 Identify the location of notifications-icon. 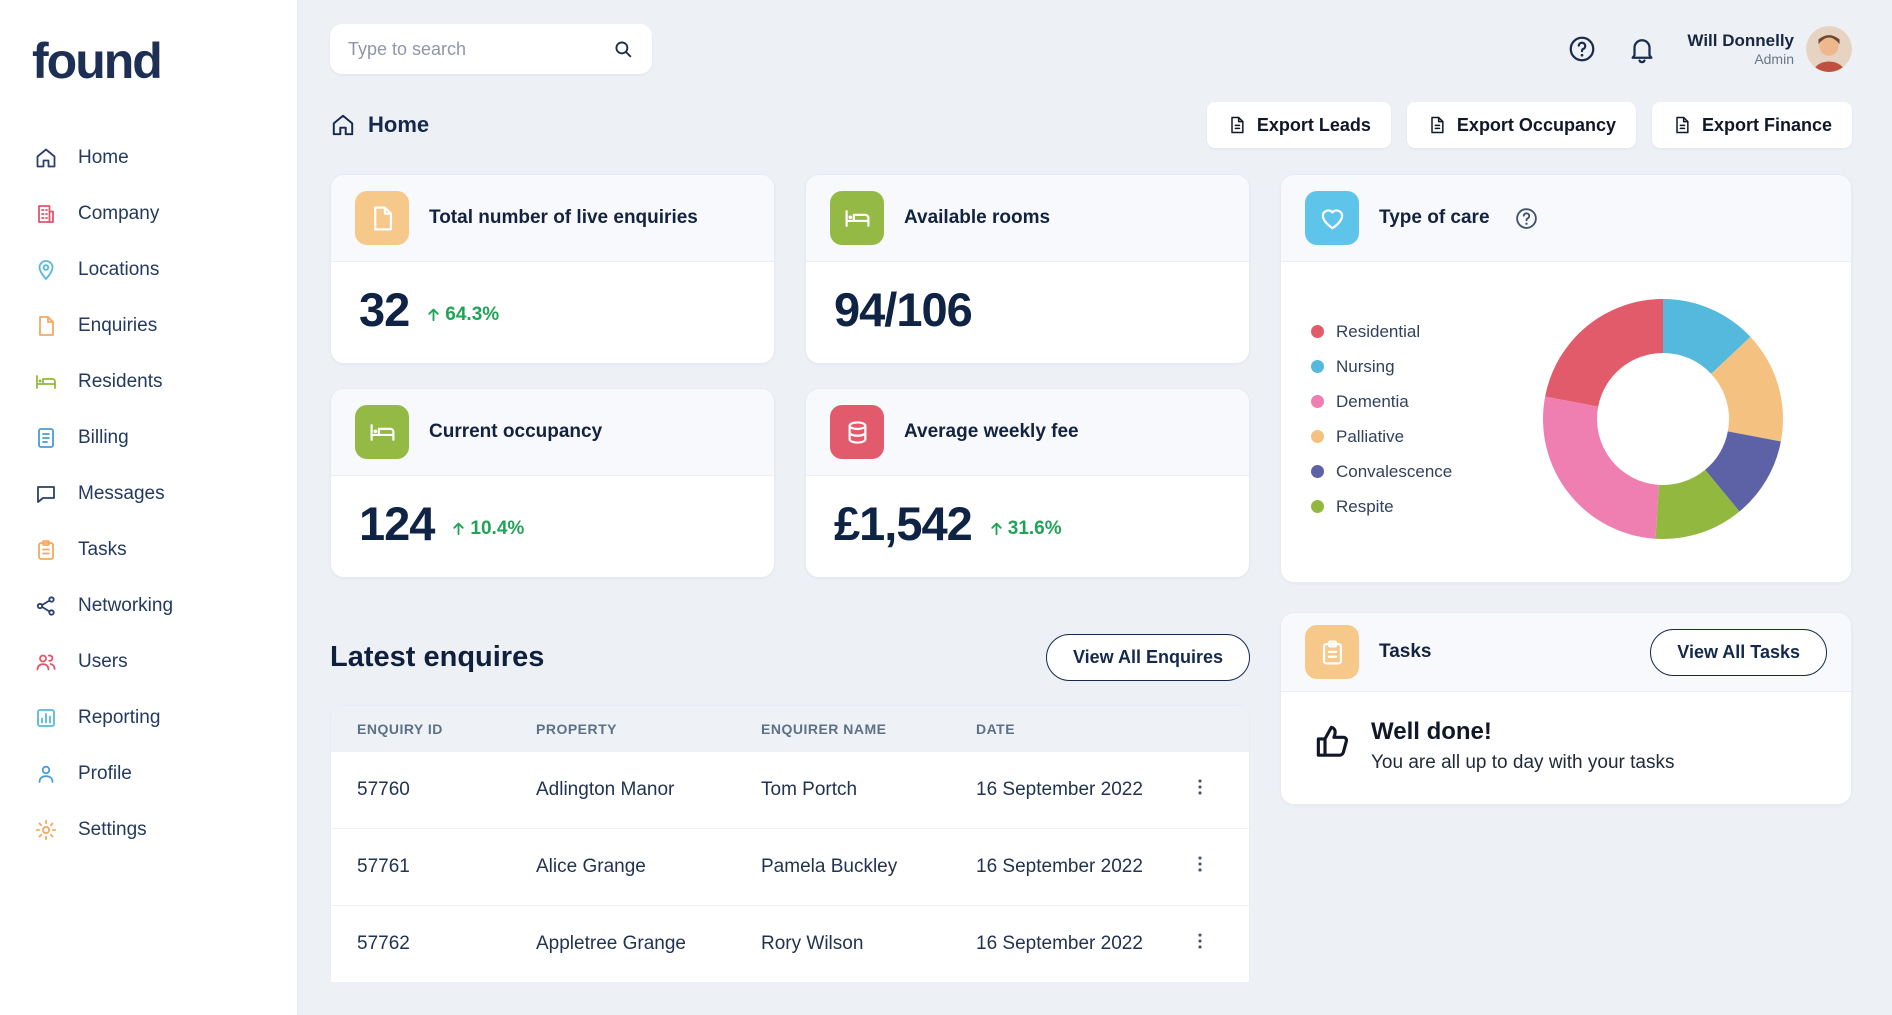
(1642, 49).